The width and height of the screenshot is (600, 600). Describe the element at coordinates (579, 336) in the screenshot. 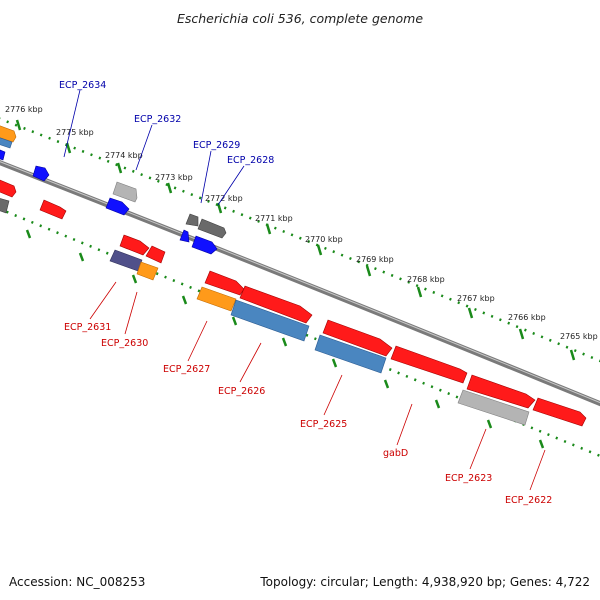

I see `tick-label: 2765 kbp` at that location.